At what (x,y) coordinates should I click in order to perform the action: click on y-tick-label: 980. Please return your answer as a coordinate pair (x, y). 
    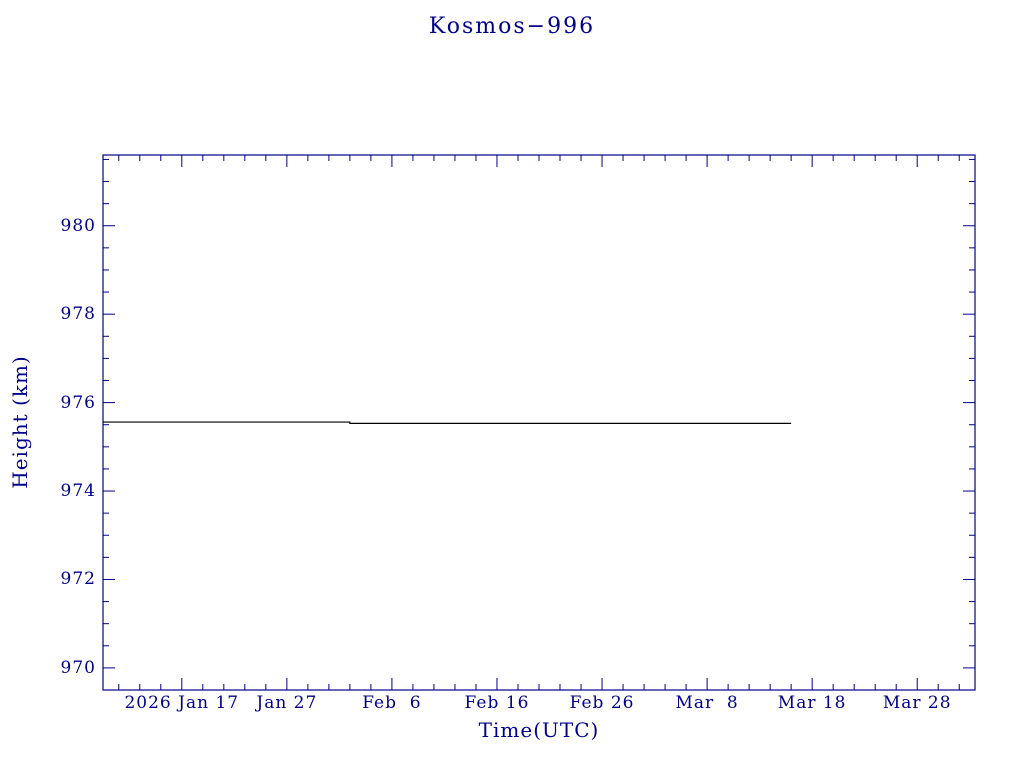
    Looking at the image, I should click on (78, 225).